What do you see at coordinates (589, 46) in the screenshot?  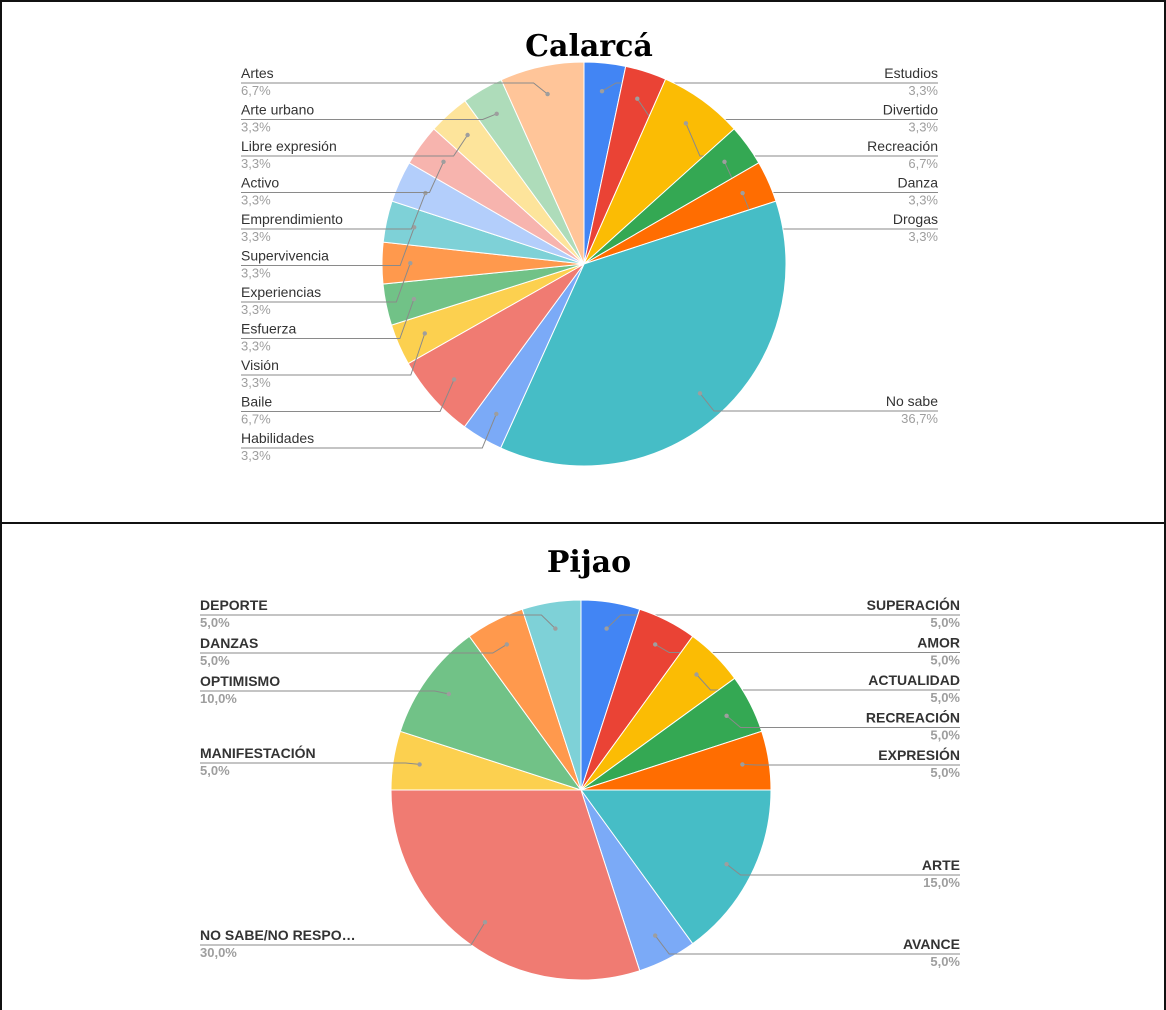 I see `chart-title-calarca: Calarcá` at bounding box center [589, 46].